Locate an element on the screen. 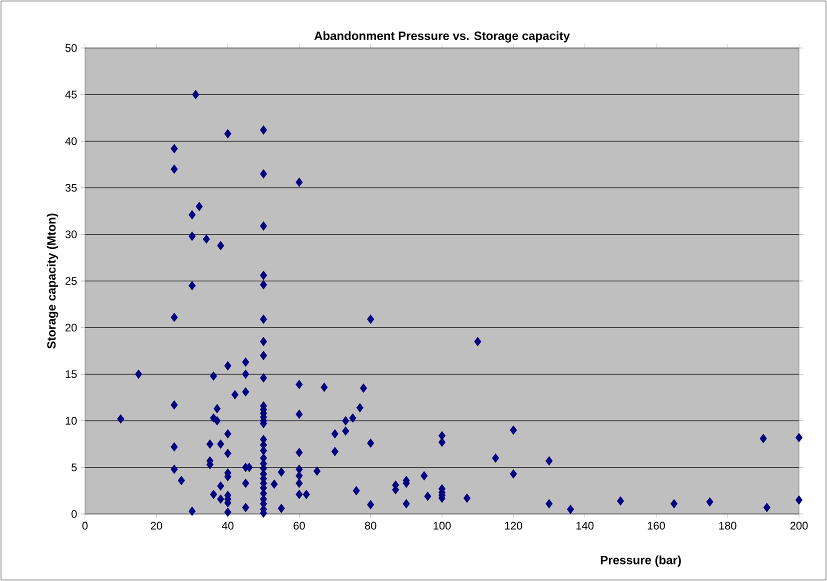 This screenshot has width=827, height=581. y-tick-label: 20 is located at coordinates (71, 328).